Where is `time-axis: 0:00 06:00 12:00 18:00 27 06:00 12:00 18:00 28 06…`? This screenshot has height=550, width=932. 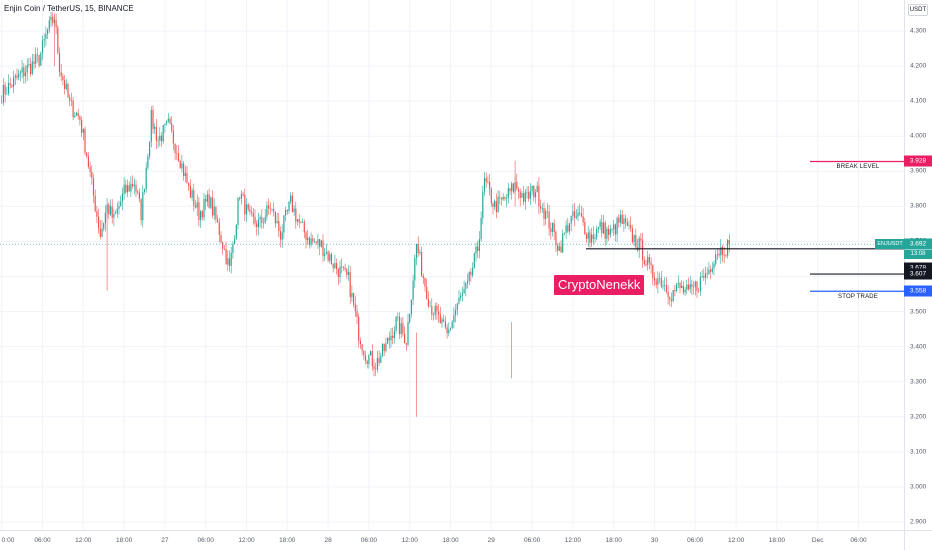
time-axis: 0:00 06:00 12:00 18:00 27 06:00 12:00 18:00 28 06… is located at coordinates (452, 540).